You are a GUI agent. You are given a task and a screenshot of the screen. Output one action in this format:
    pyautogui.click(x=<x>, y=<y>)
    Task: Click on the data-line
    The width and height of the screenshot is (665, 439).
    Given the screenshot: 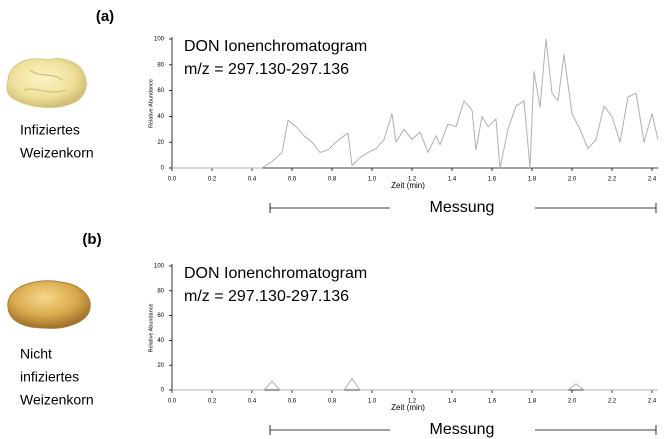 What is the action you would take?
    pyautogui.click(x=415, y=384)
    